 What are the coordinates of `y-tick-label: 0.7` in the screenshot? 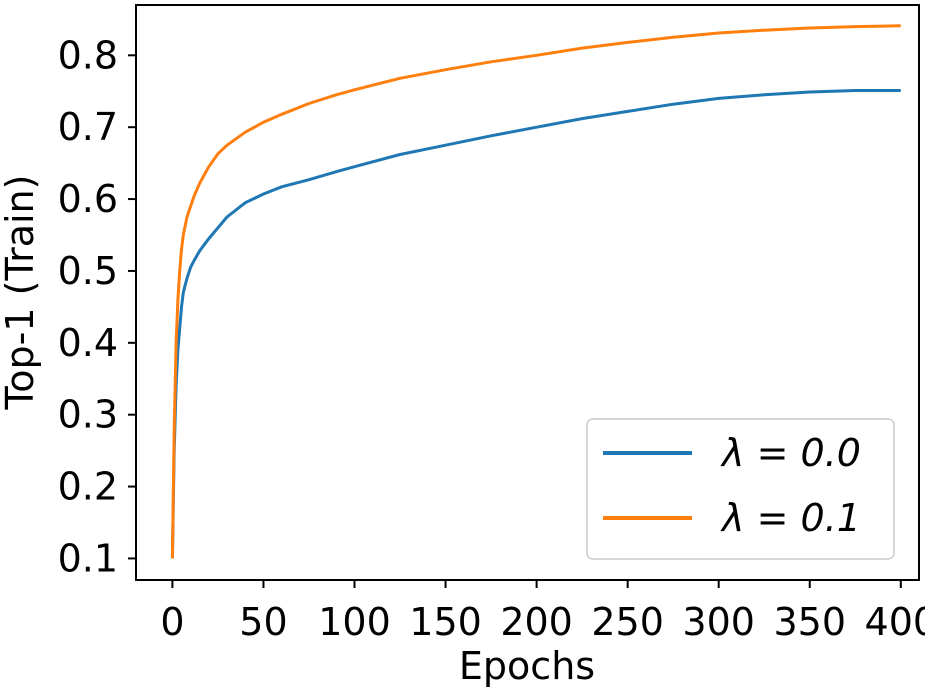 It's located at (88, 127).